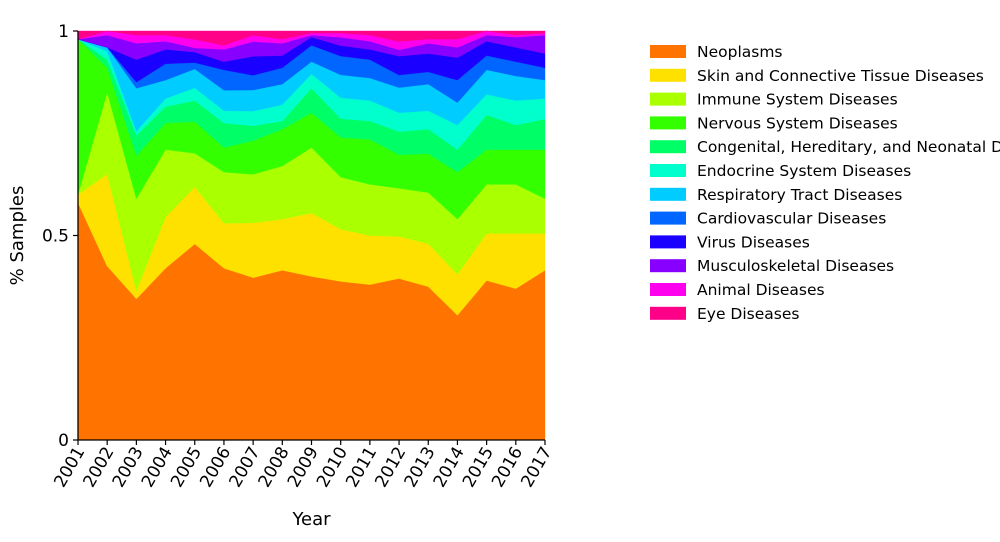 This screenshot has width=1000, height=542. What do you see at coordinates (791, 219) in the screenshot?
I see `legend-label: Cardiovascular Diseases` at bounding box center [791, 219].